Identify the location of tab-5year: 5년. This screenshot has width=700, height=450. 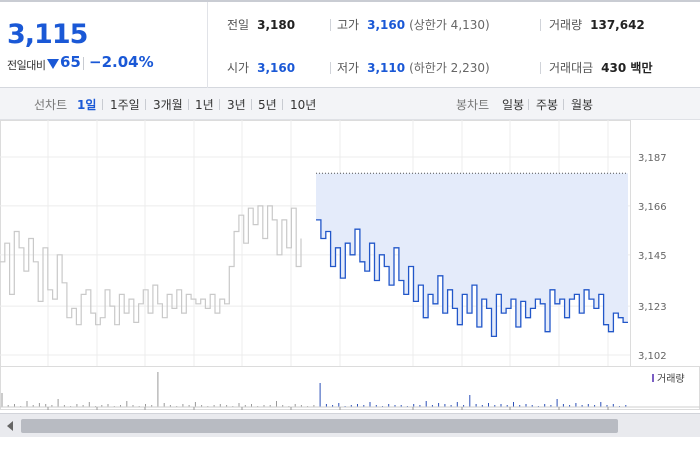
(267, 105).